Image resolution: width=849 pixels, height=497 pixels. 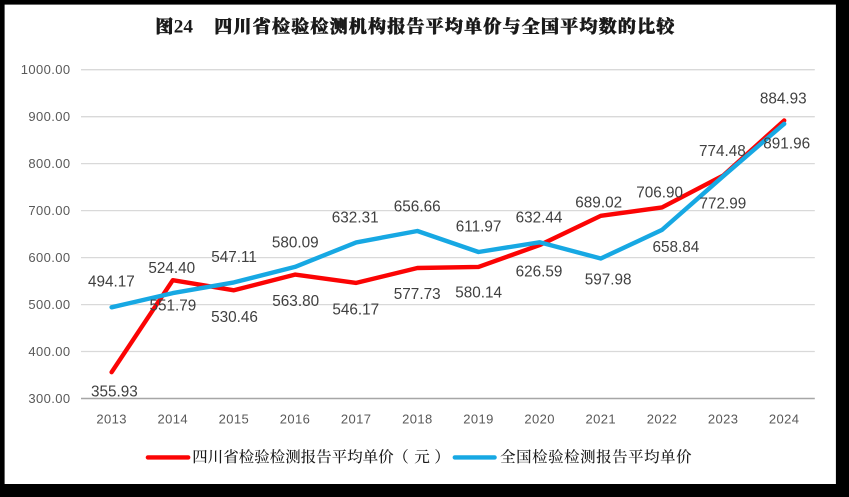 What do you see at coordinates (295, 243) in the screenshot?
I see `svg-text: 580.09` at bounding box center [295, 243].